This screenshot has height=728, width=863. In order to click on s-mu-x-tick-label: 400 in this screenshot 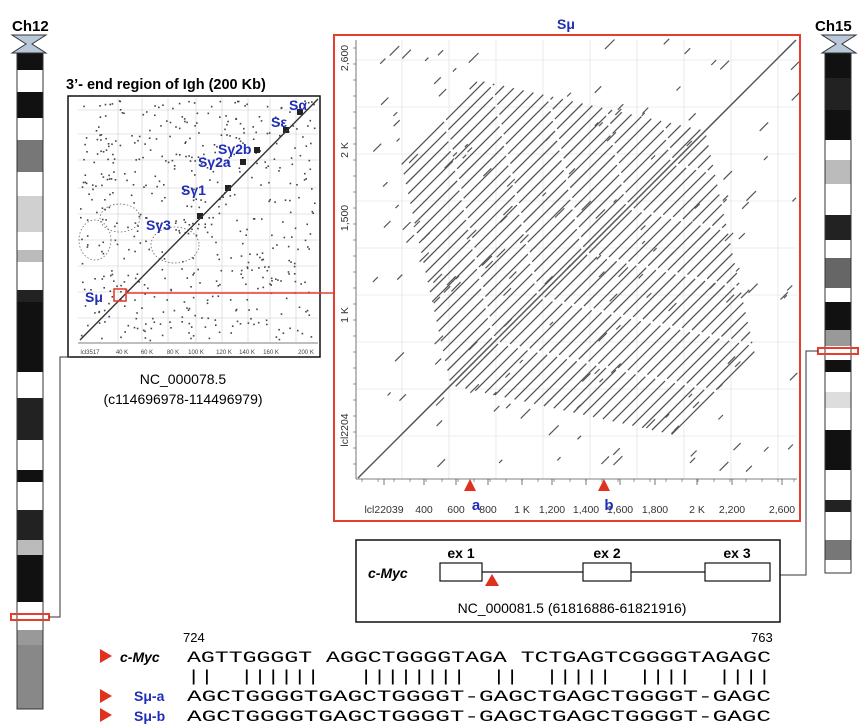, I will do `click(424, 510)`.